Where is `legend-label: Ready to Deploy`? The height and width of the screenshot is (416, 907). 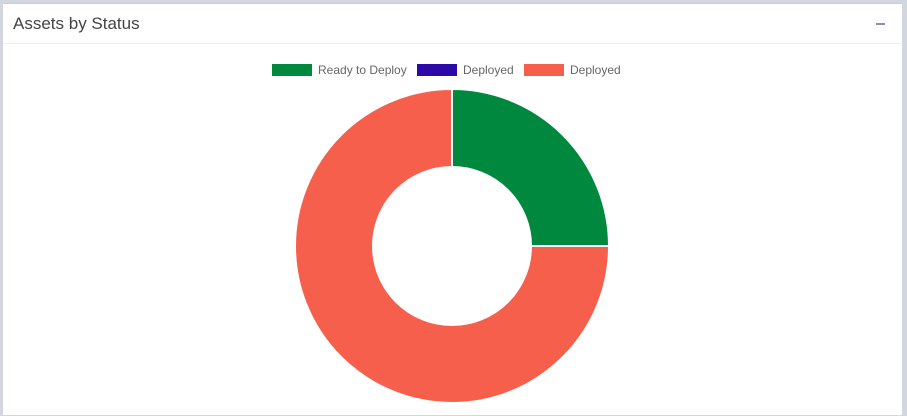
legend-label: Ready to Deploy is located at coordinates (362, 70).